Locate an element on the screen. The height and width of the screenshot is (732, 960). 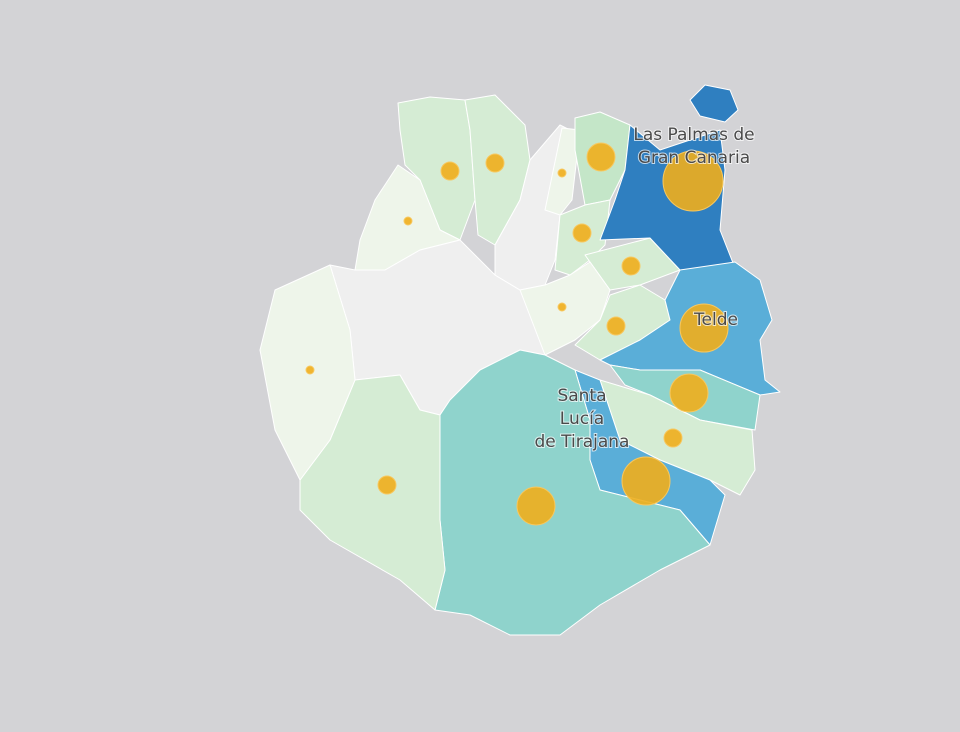
place-label: Las Palmas de is located at coordinates (693, 135).